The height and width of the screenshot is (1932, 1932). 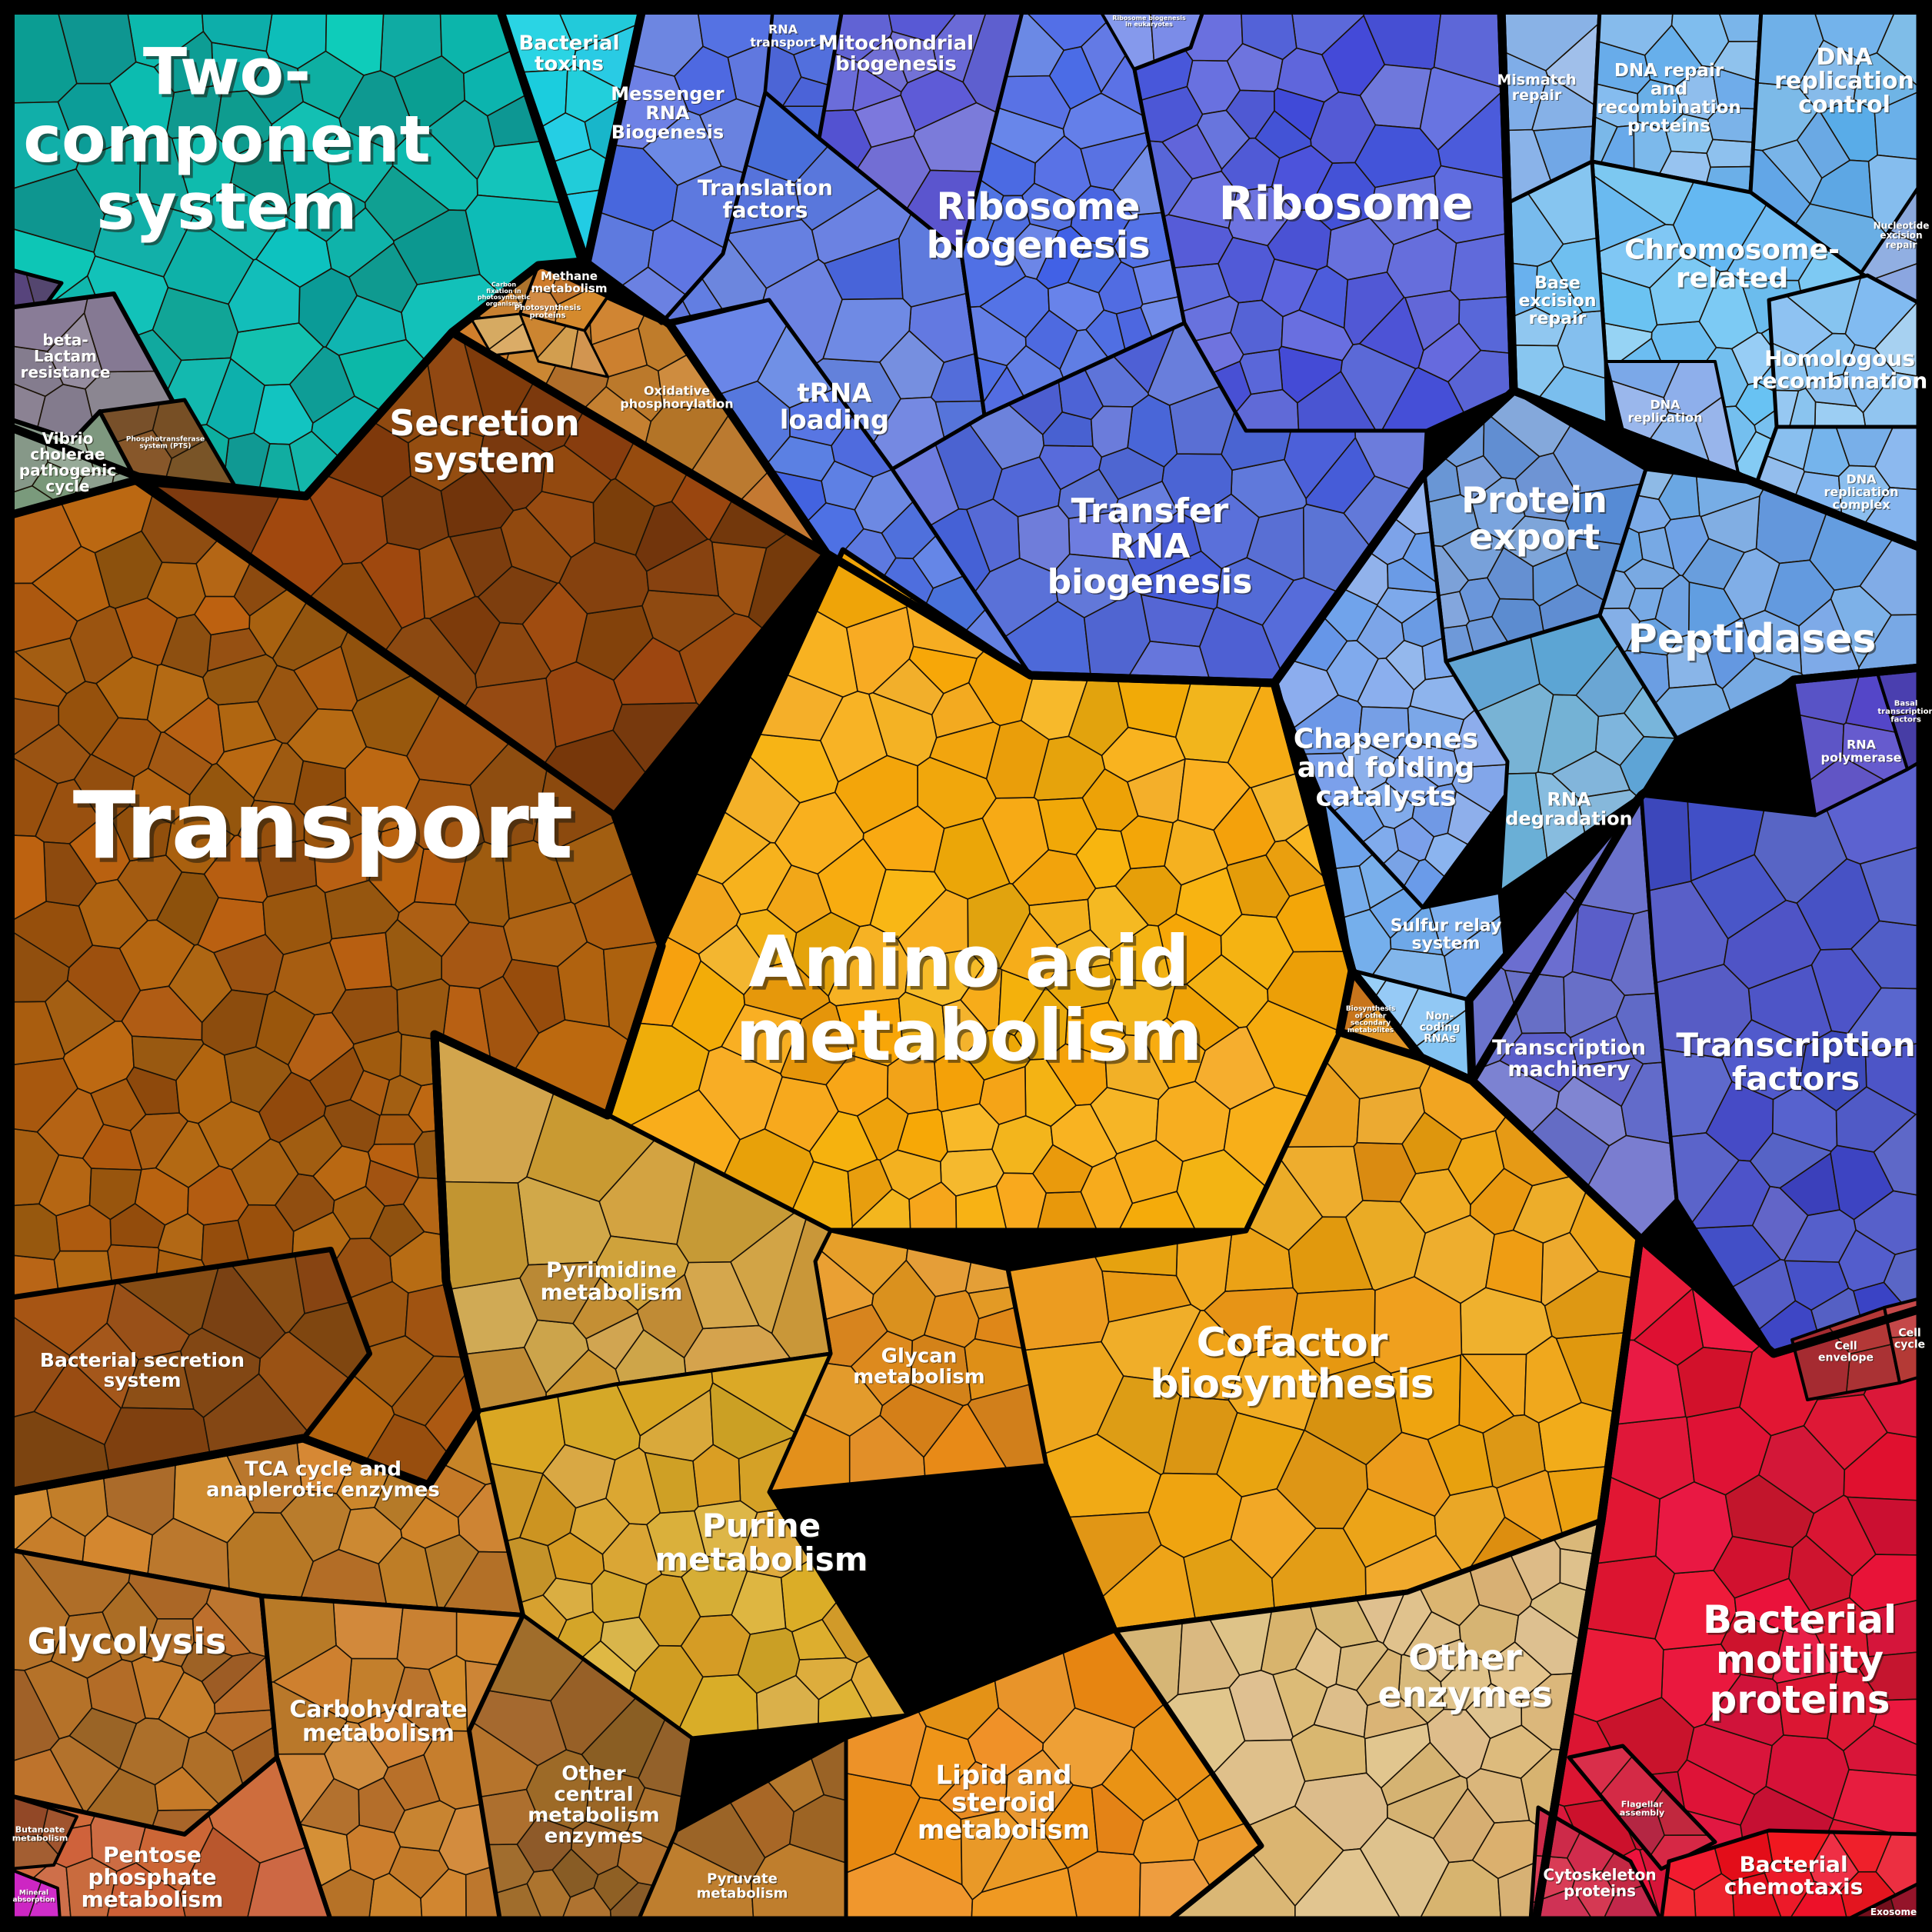 I want to click on region-carbohydrate-metabolism, so click(x=392, y=1758).